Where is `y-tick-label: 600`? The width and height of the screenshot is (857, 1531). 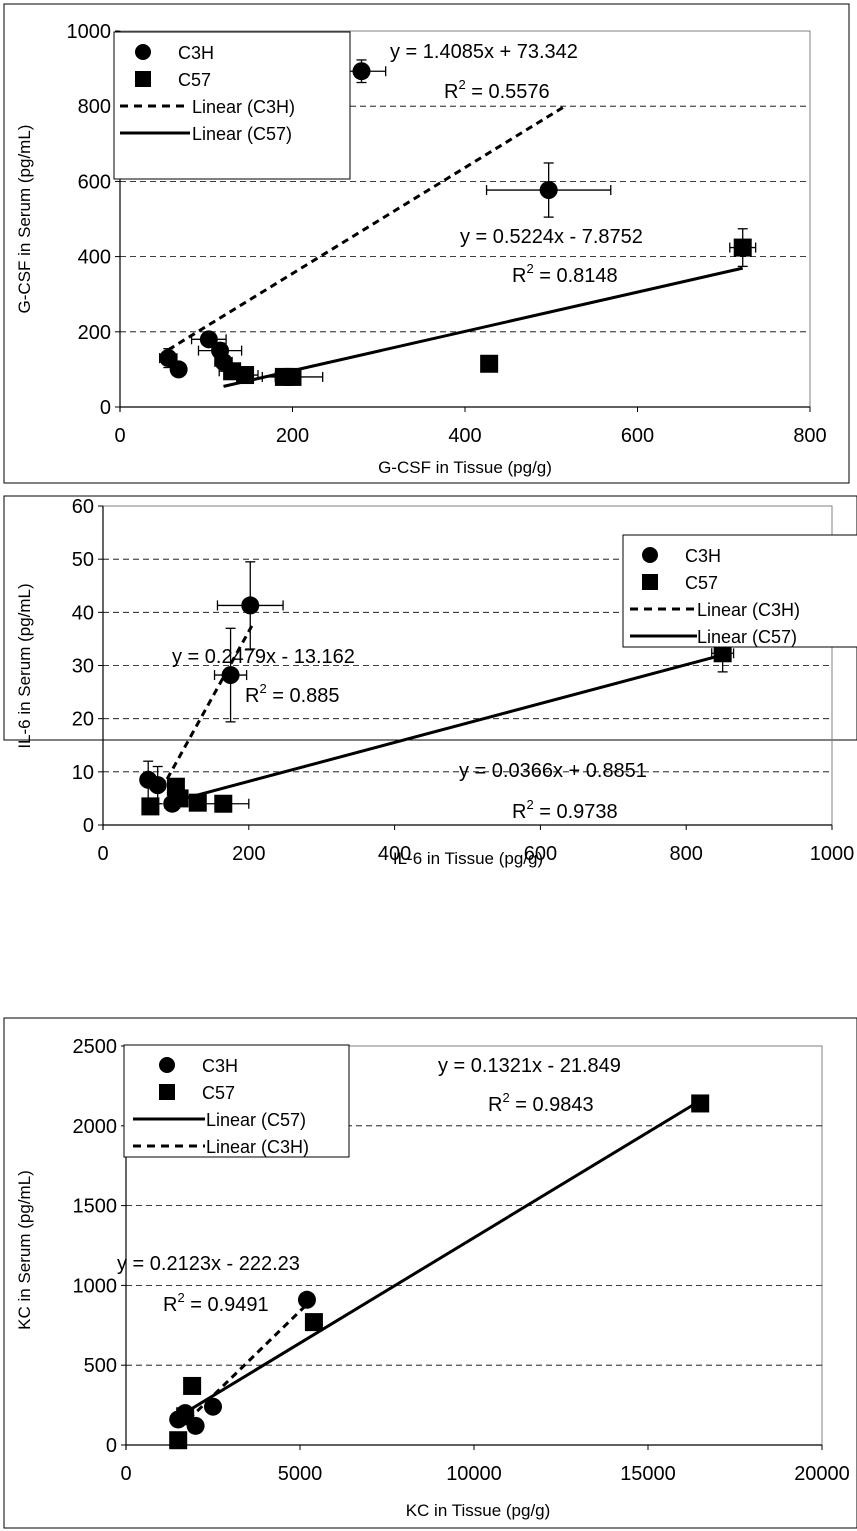
y-tick-label: 600 is located at coordinates (94, 182).